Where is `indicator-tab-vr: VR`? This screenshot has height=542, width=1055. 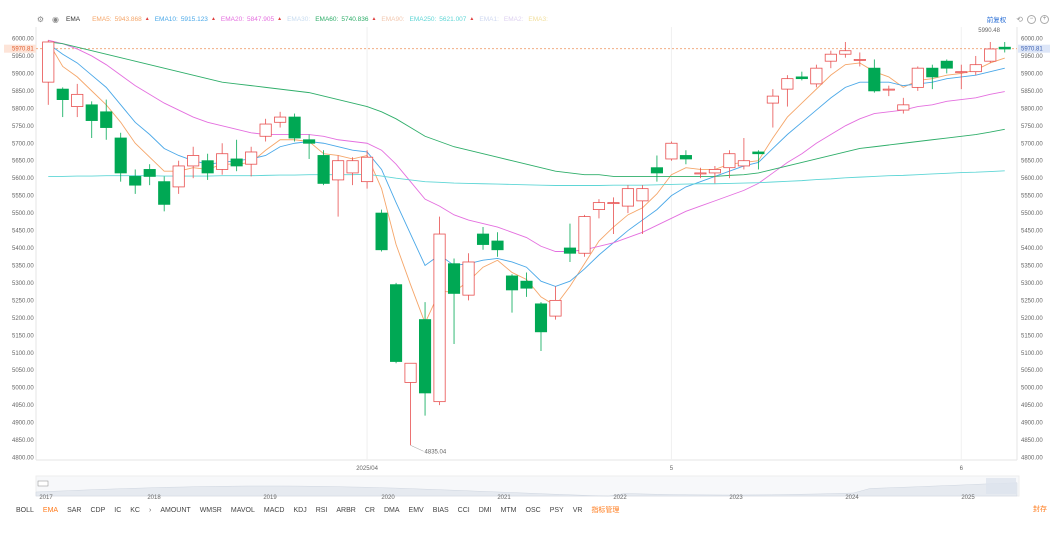
indicator-tab-vr: VR is located at coordinates (577, 510).